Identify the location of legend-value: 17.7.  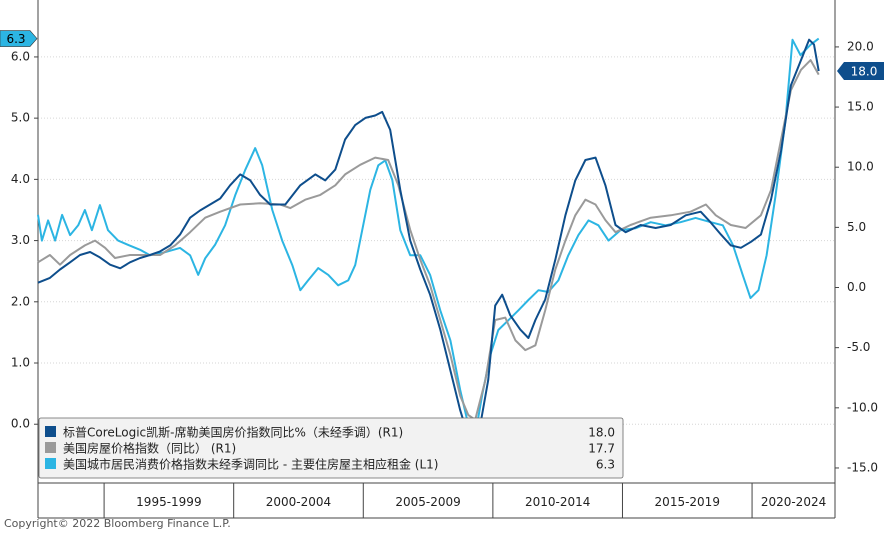
(601, 449).